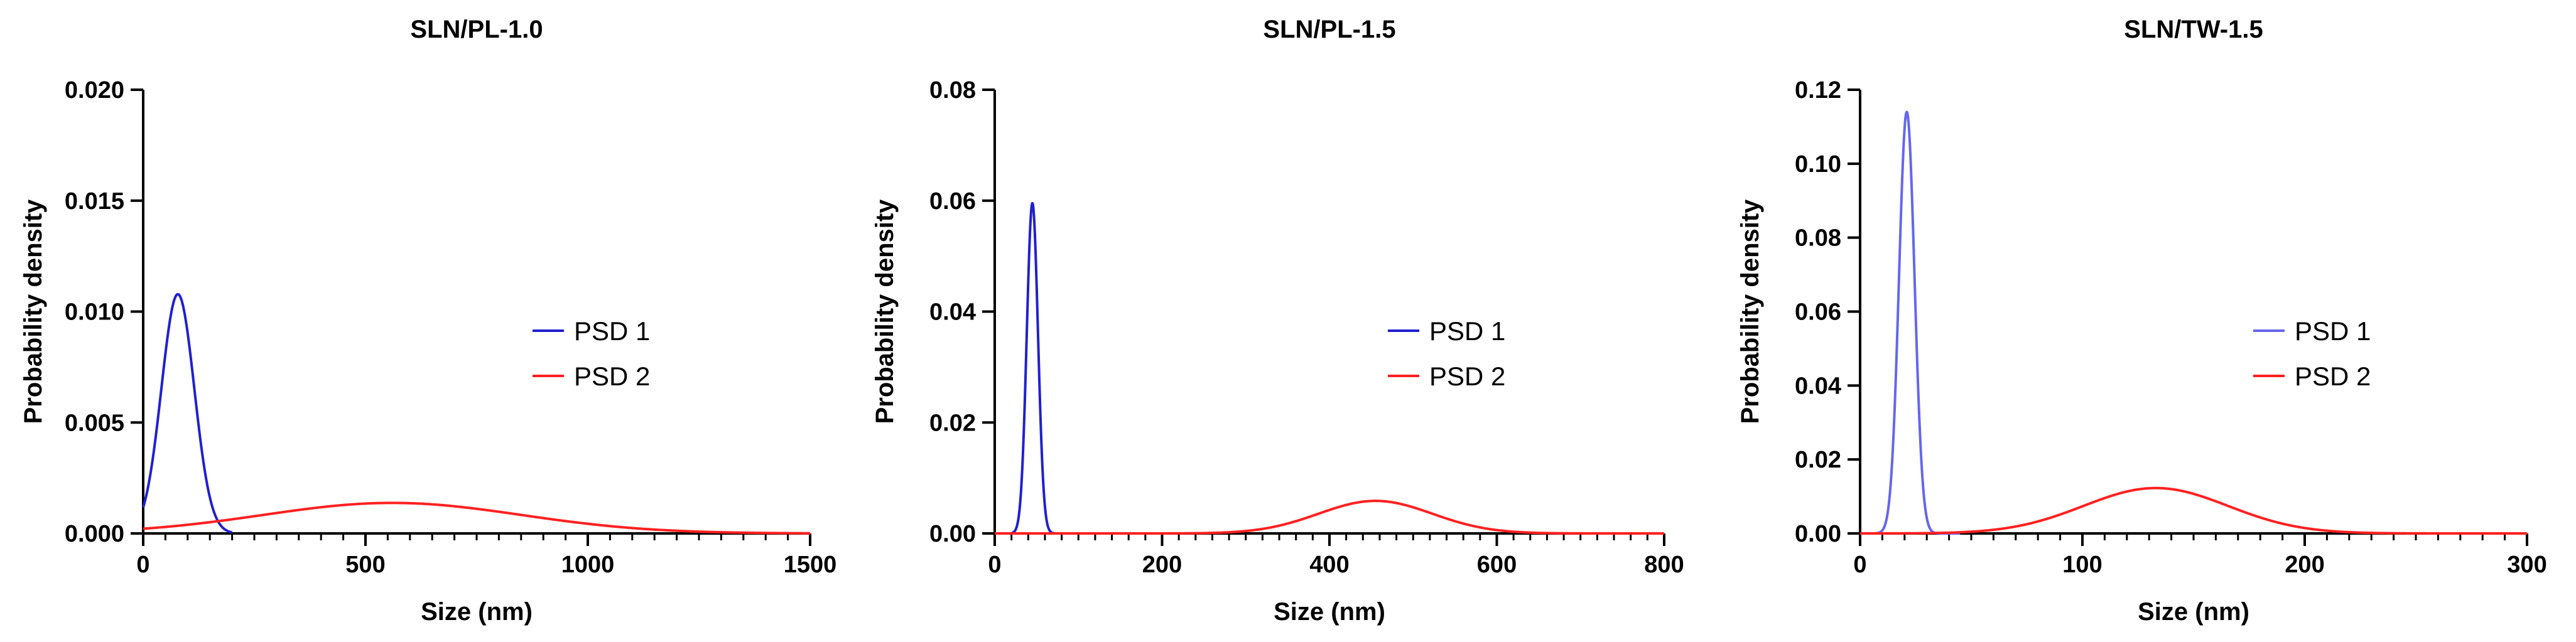 This screenshot has height=642, width=2576. Describe the element at coordinates (94, 201) in the screenshot. I see `y-tick-label: 0.015` at that location.